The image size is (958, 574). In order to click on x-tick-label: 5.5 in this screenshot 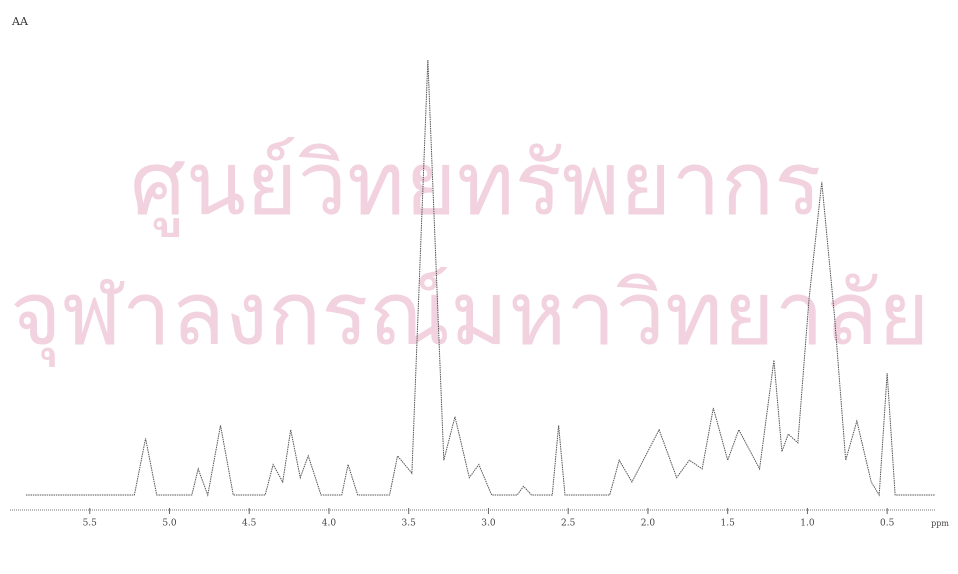, I will do `click(90, 524)`.